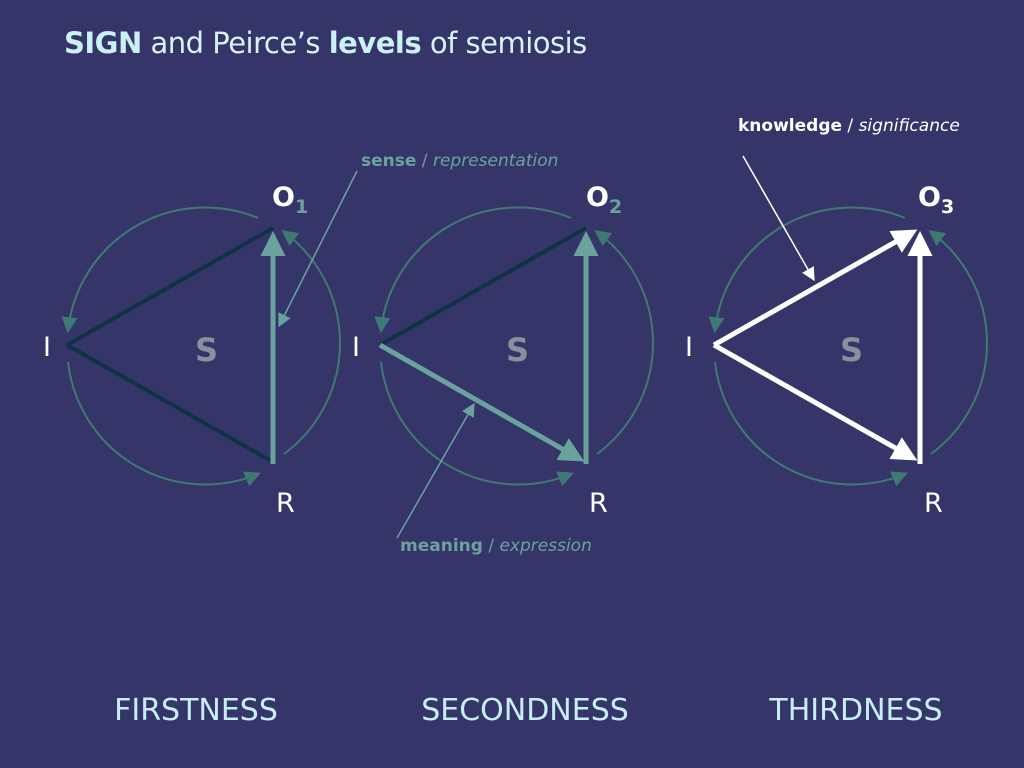  What do you see at coordinates (778, 218) in the screenshot?
I see `knowledge-pointer` at bounding box center [778, 218].